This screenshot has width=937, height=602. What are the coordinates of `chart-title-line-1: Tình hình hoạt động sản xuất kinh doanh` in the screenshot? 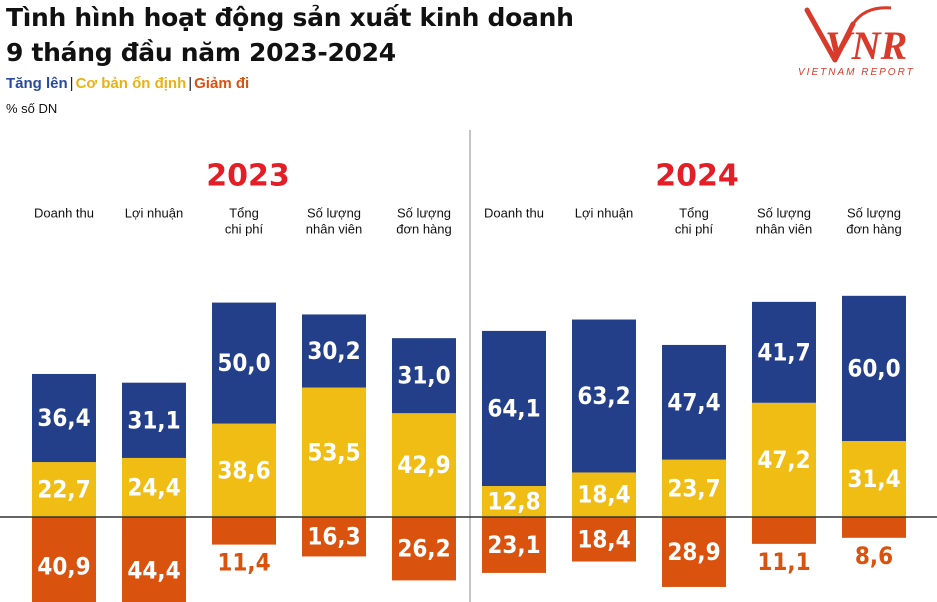 It's located at (290, 17).